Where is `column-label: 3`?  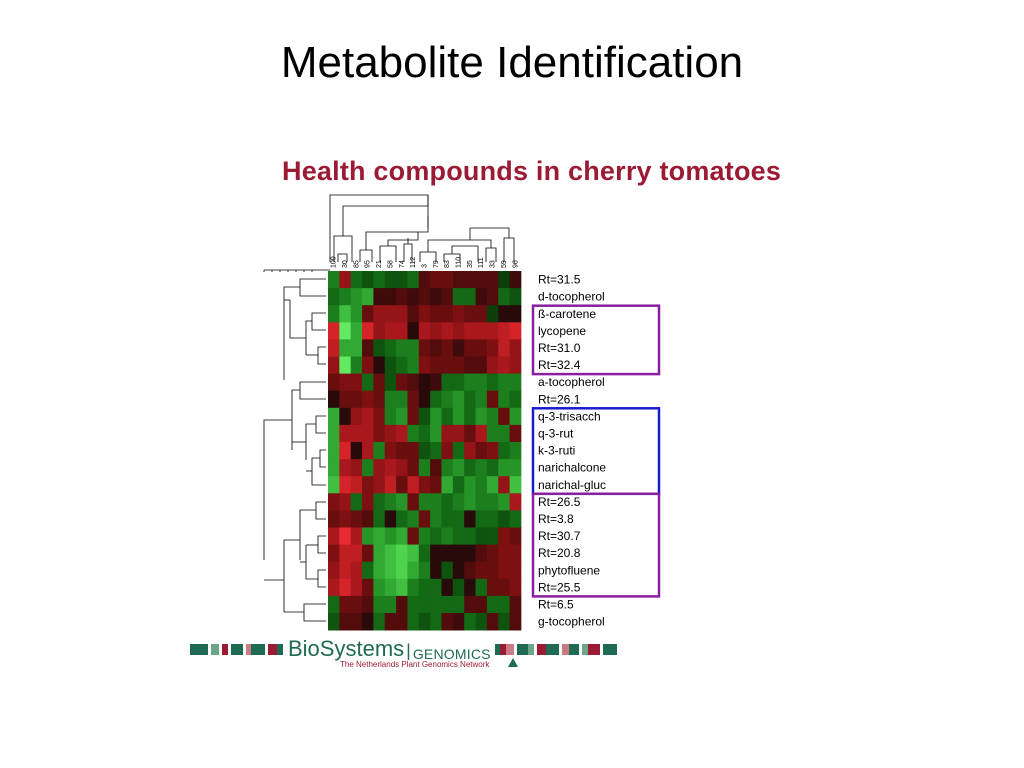 column-label: 3 is located at coordinates (424, 266).